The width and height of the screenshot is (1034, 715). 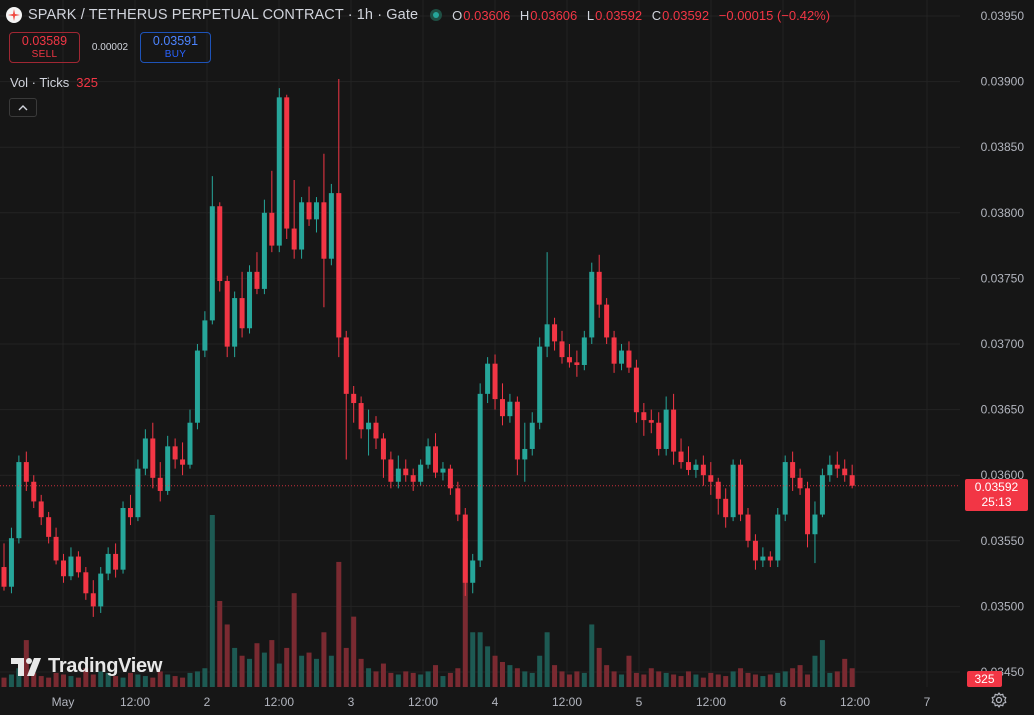 I want to click on time-axis: May 12:00 2 12:00 3 12:00 4 12:00 5 12:00 6 12:00 7, so click(x=491, y=702).